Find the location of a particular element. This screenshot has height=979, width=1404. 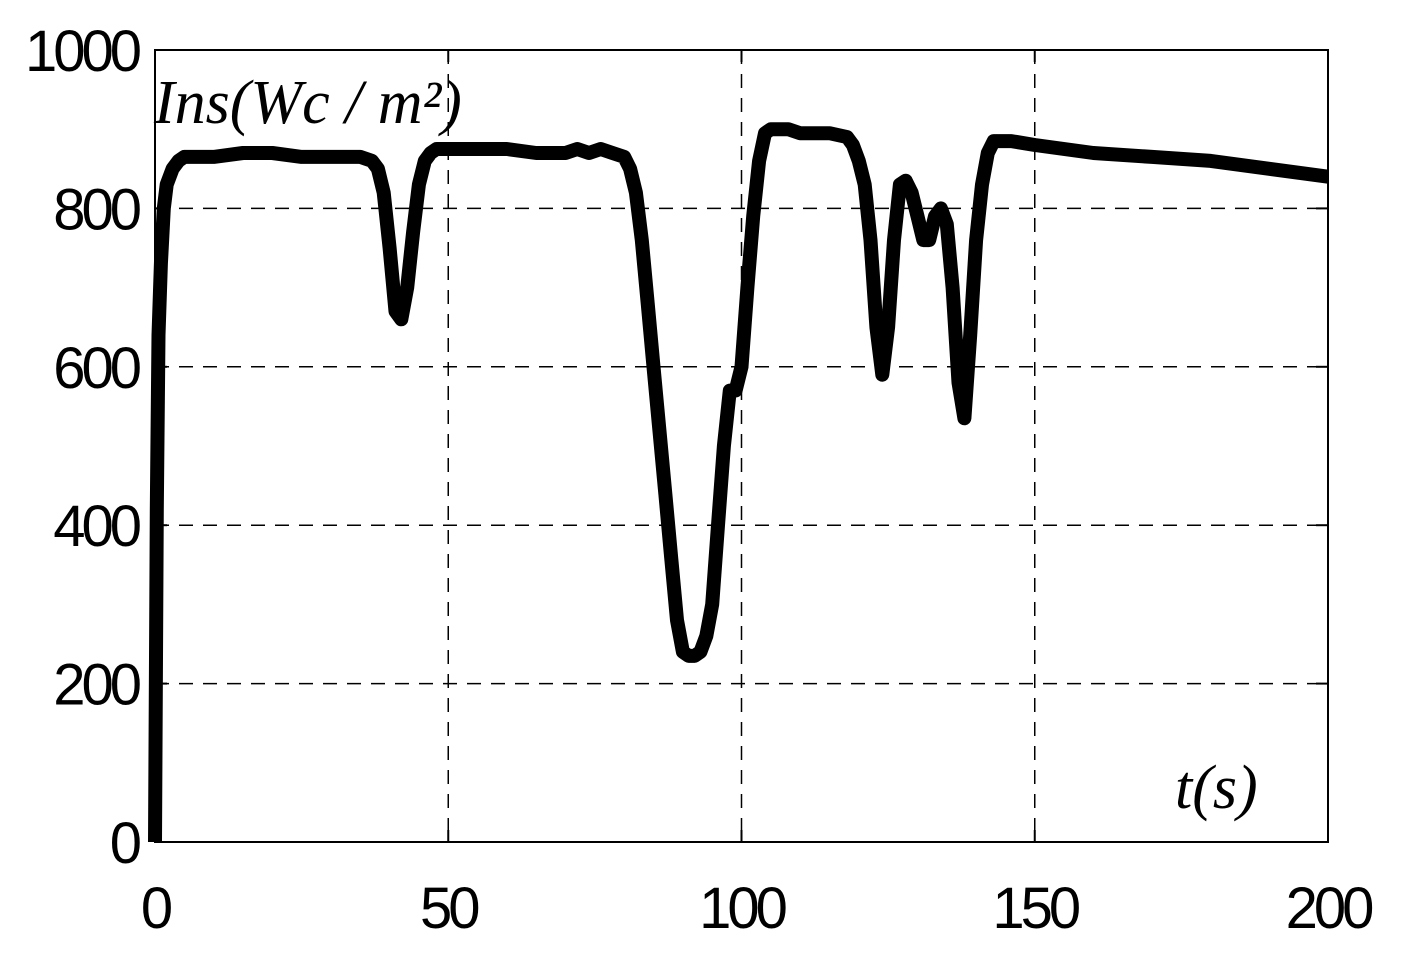

x-tick-label: 50 is located at coordinates (449, 908).